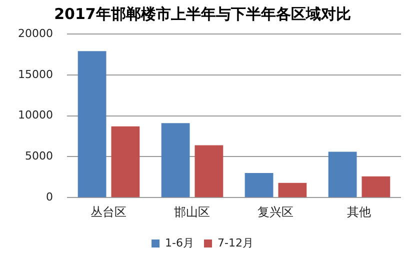  What do you see at coordinates (35, 115) in the screenshot?
I see `y-tick-label: 10000` at bounding box center [35, 115].